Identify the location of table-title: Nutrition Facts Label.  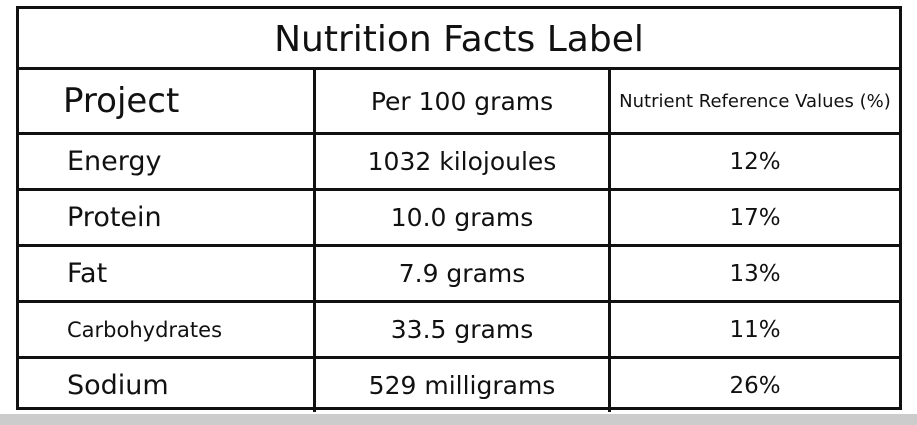
(459, 39).